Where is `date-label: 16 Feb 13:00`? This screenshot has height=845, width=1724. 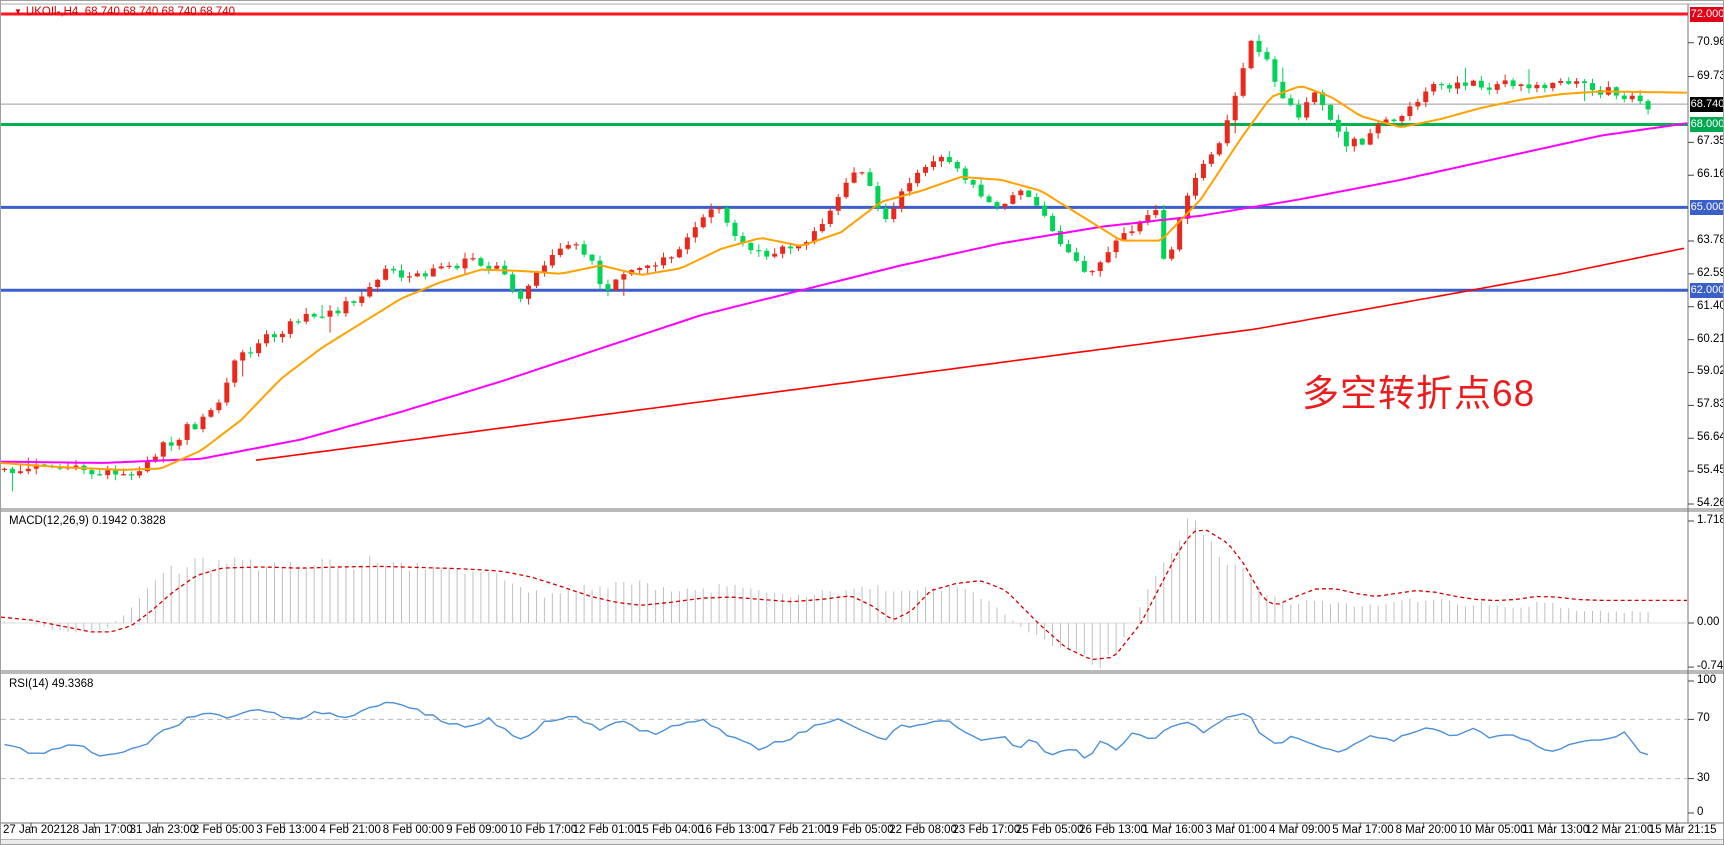 date-label: 16 Feb 13:00 is located at coordinates (733, 830).